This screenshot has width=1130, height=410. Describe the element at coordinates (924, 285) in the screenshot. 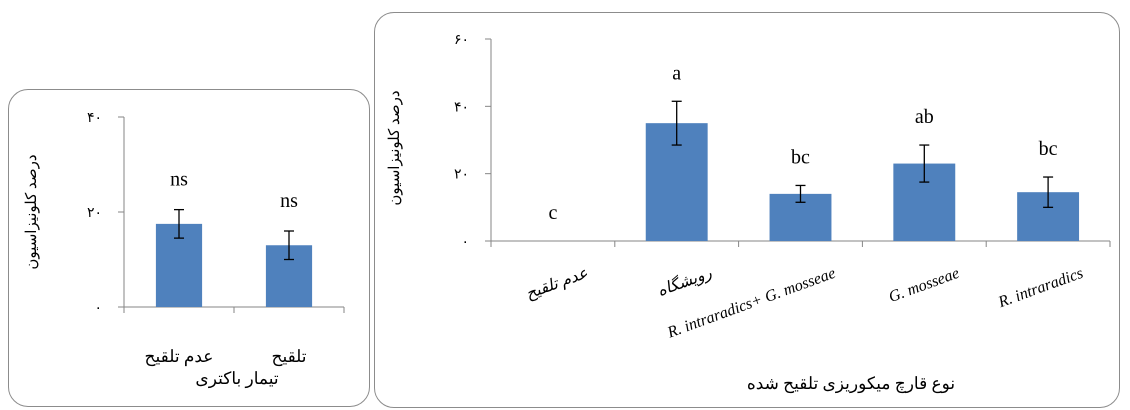

I see `category-label: G. mosseae` at that location.